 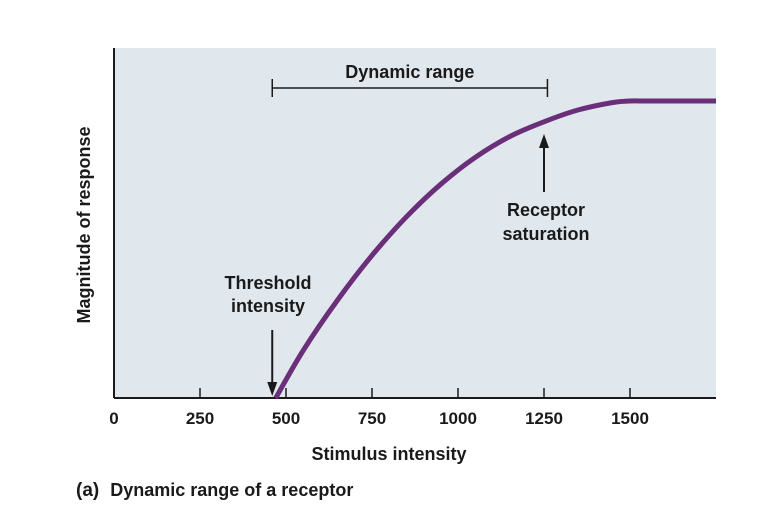 What do you see at coordinates (272, 363) in the screenshot?
I see `threshold-arrow` at bounding box center [272, 363].